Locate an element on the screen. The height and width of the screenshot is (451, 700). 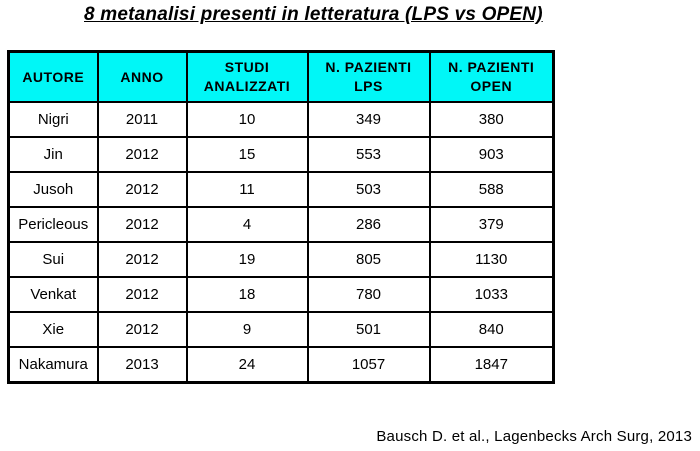
table-row: Jusoh 2012 11 503 588 is located at coordinates (281, 189).